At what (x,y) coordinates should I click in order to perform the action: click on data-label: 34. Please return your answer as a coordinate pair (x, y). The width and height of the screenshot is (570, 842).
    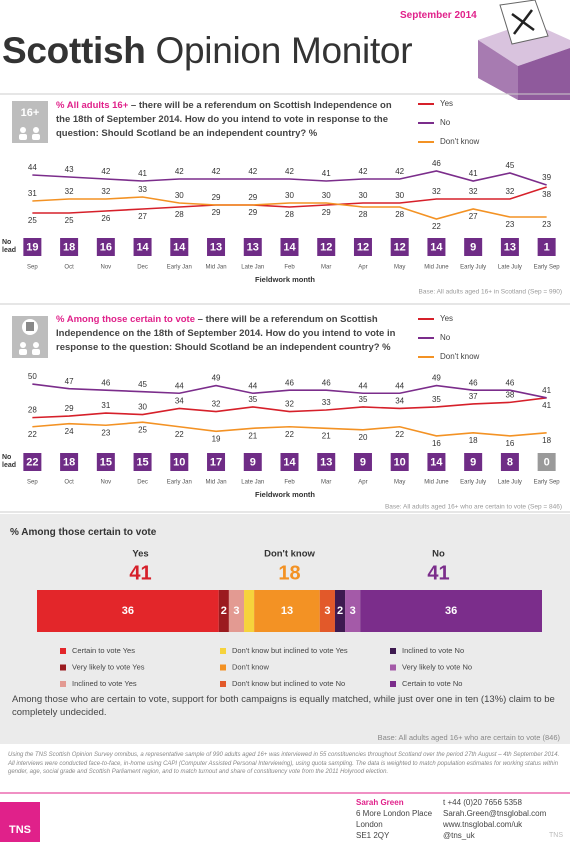
    Looking at the image, I should click on (179, 401).